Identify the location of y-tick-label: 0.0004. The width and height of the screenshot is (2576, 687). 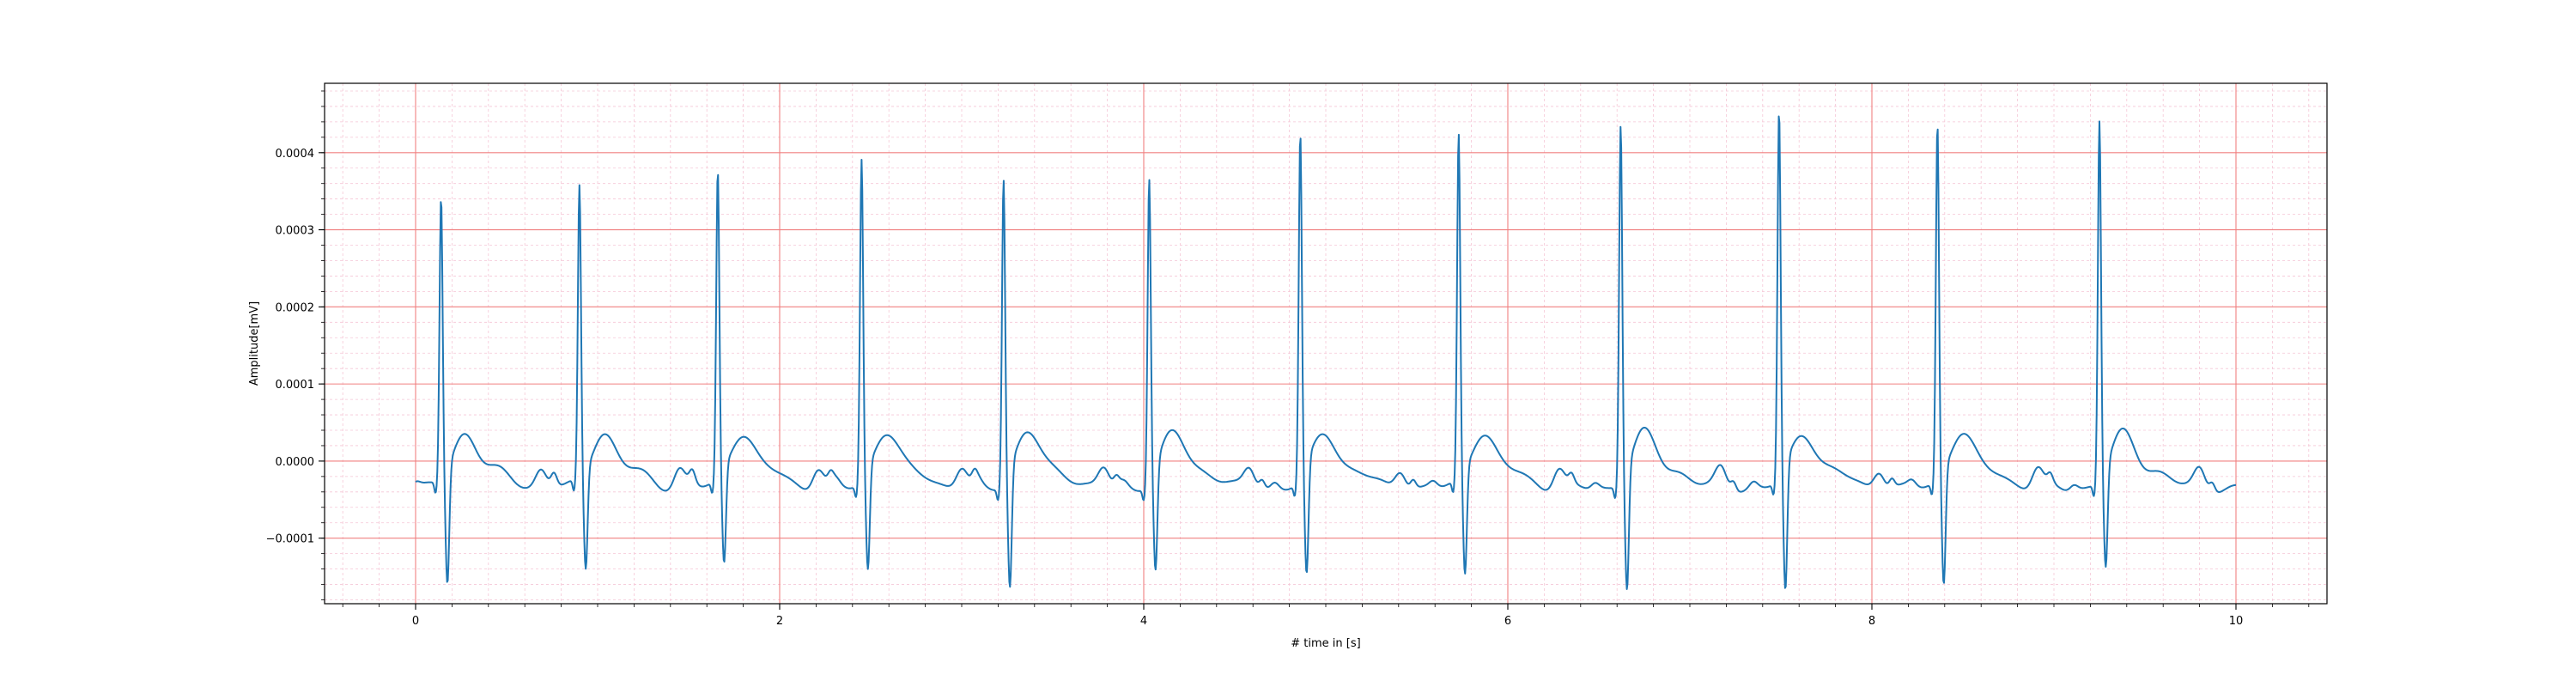
(295, 154).